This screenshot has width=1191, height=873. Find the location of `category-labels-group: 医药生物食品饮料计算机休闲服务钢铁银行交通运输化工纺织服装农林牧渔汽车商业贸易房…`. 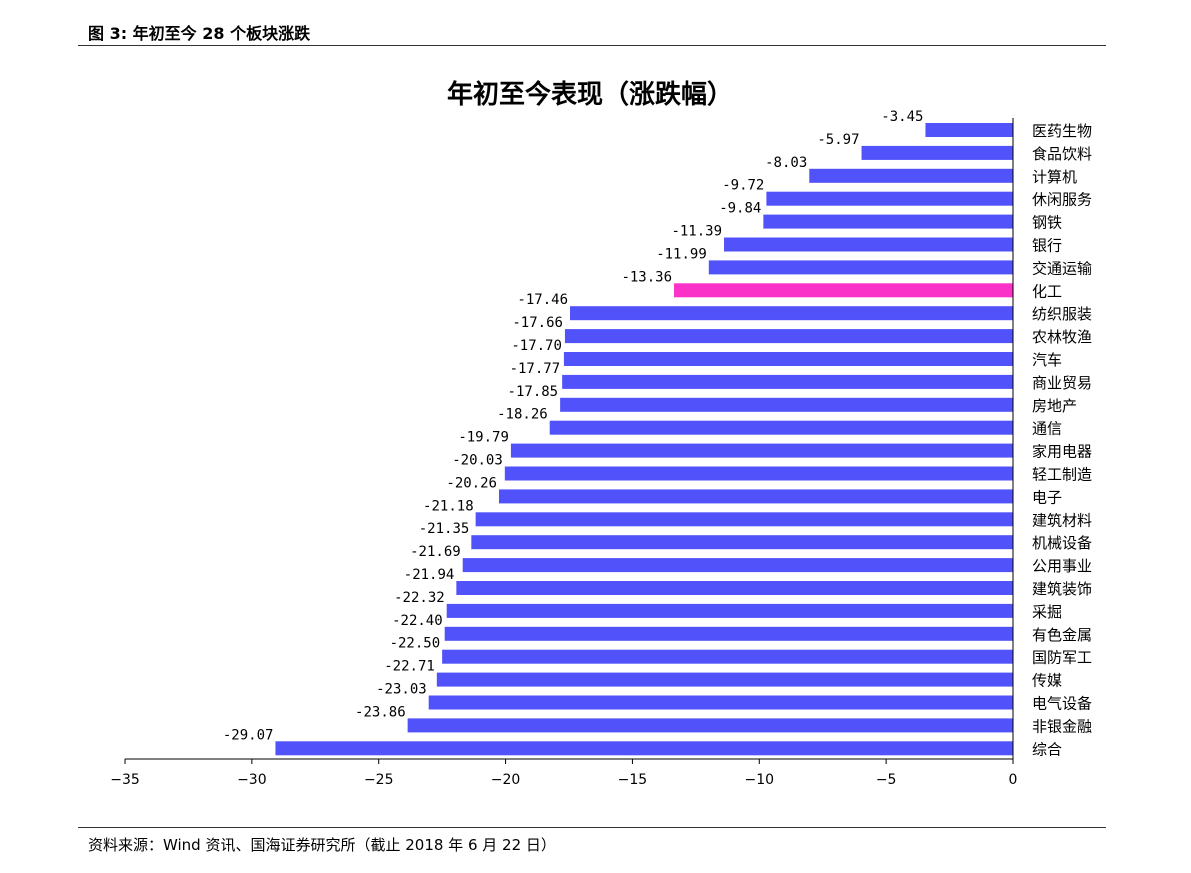

category-labels-group: 医药生物食品饮料计算机休闲服务钢铁银行交通运输化工纺织服装农林牧渔汽车商业贸易房… is located at coordinates (1062, 440).